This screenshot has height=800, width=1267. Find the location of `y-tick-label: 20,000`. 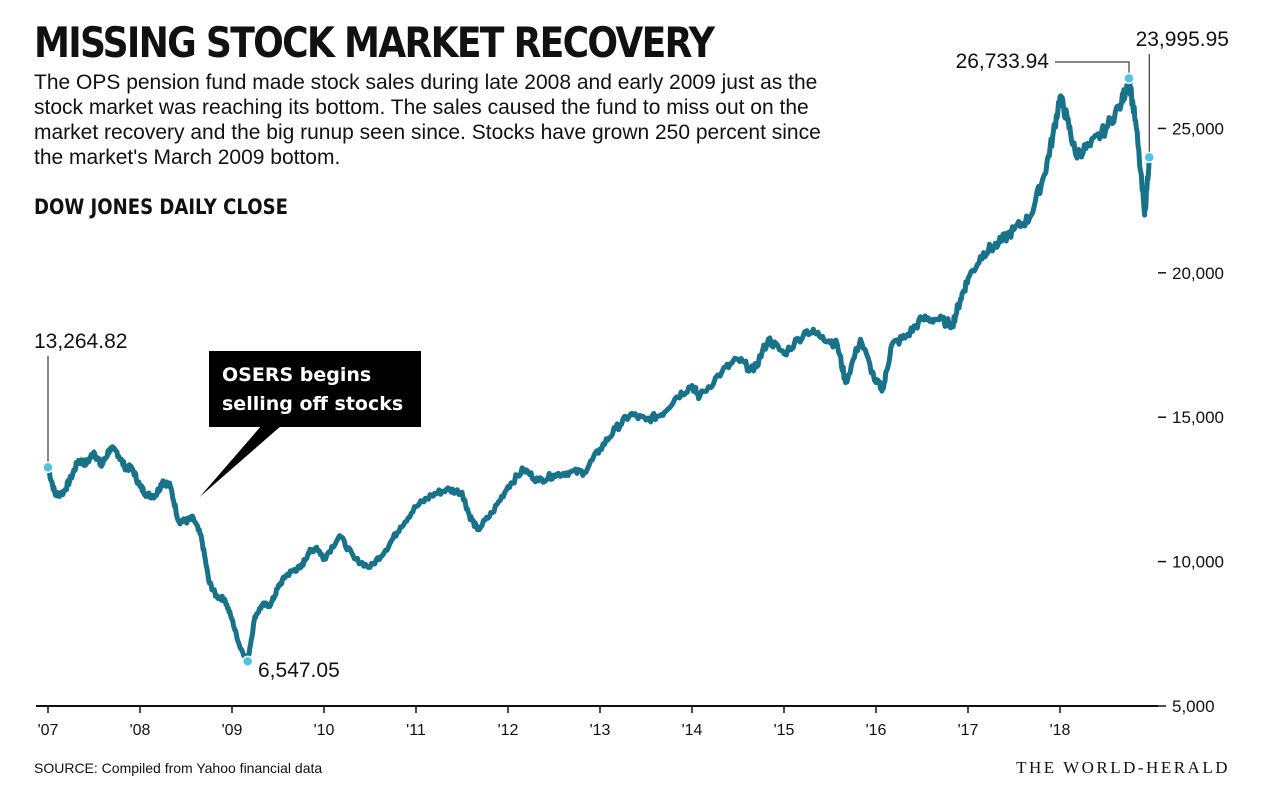

y-tick-label: 20,000 is located at coordinates (1198, 273).